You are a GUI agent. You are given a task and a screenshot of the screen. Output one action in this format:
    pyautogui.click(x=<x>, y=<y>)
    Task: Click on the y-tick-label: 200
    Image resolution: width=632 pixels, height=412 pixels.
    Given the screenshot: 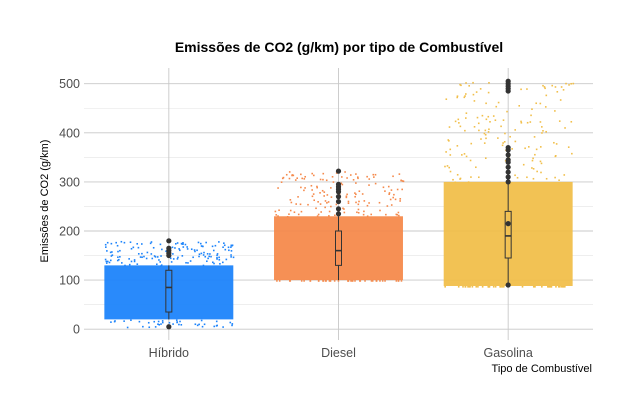 What is the action you would take?
    pyautogui.click(x=69, y=232)
    